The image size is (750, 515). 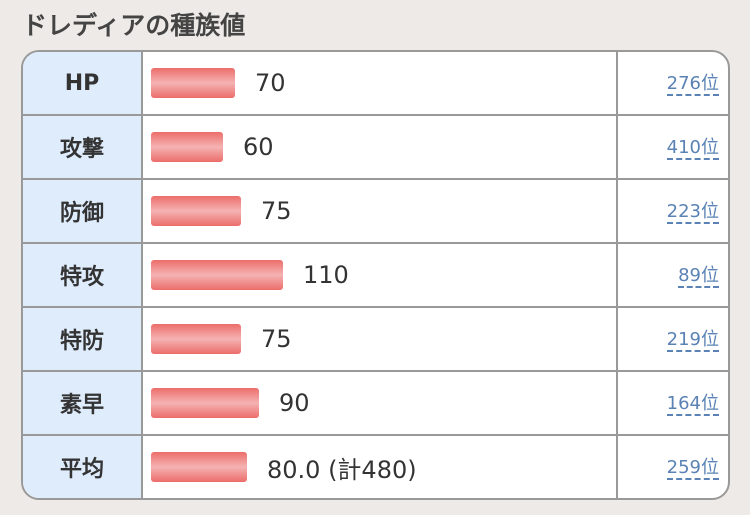 I want to click on rank-cell: 410位, so click(x=673, y=148).